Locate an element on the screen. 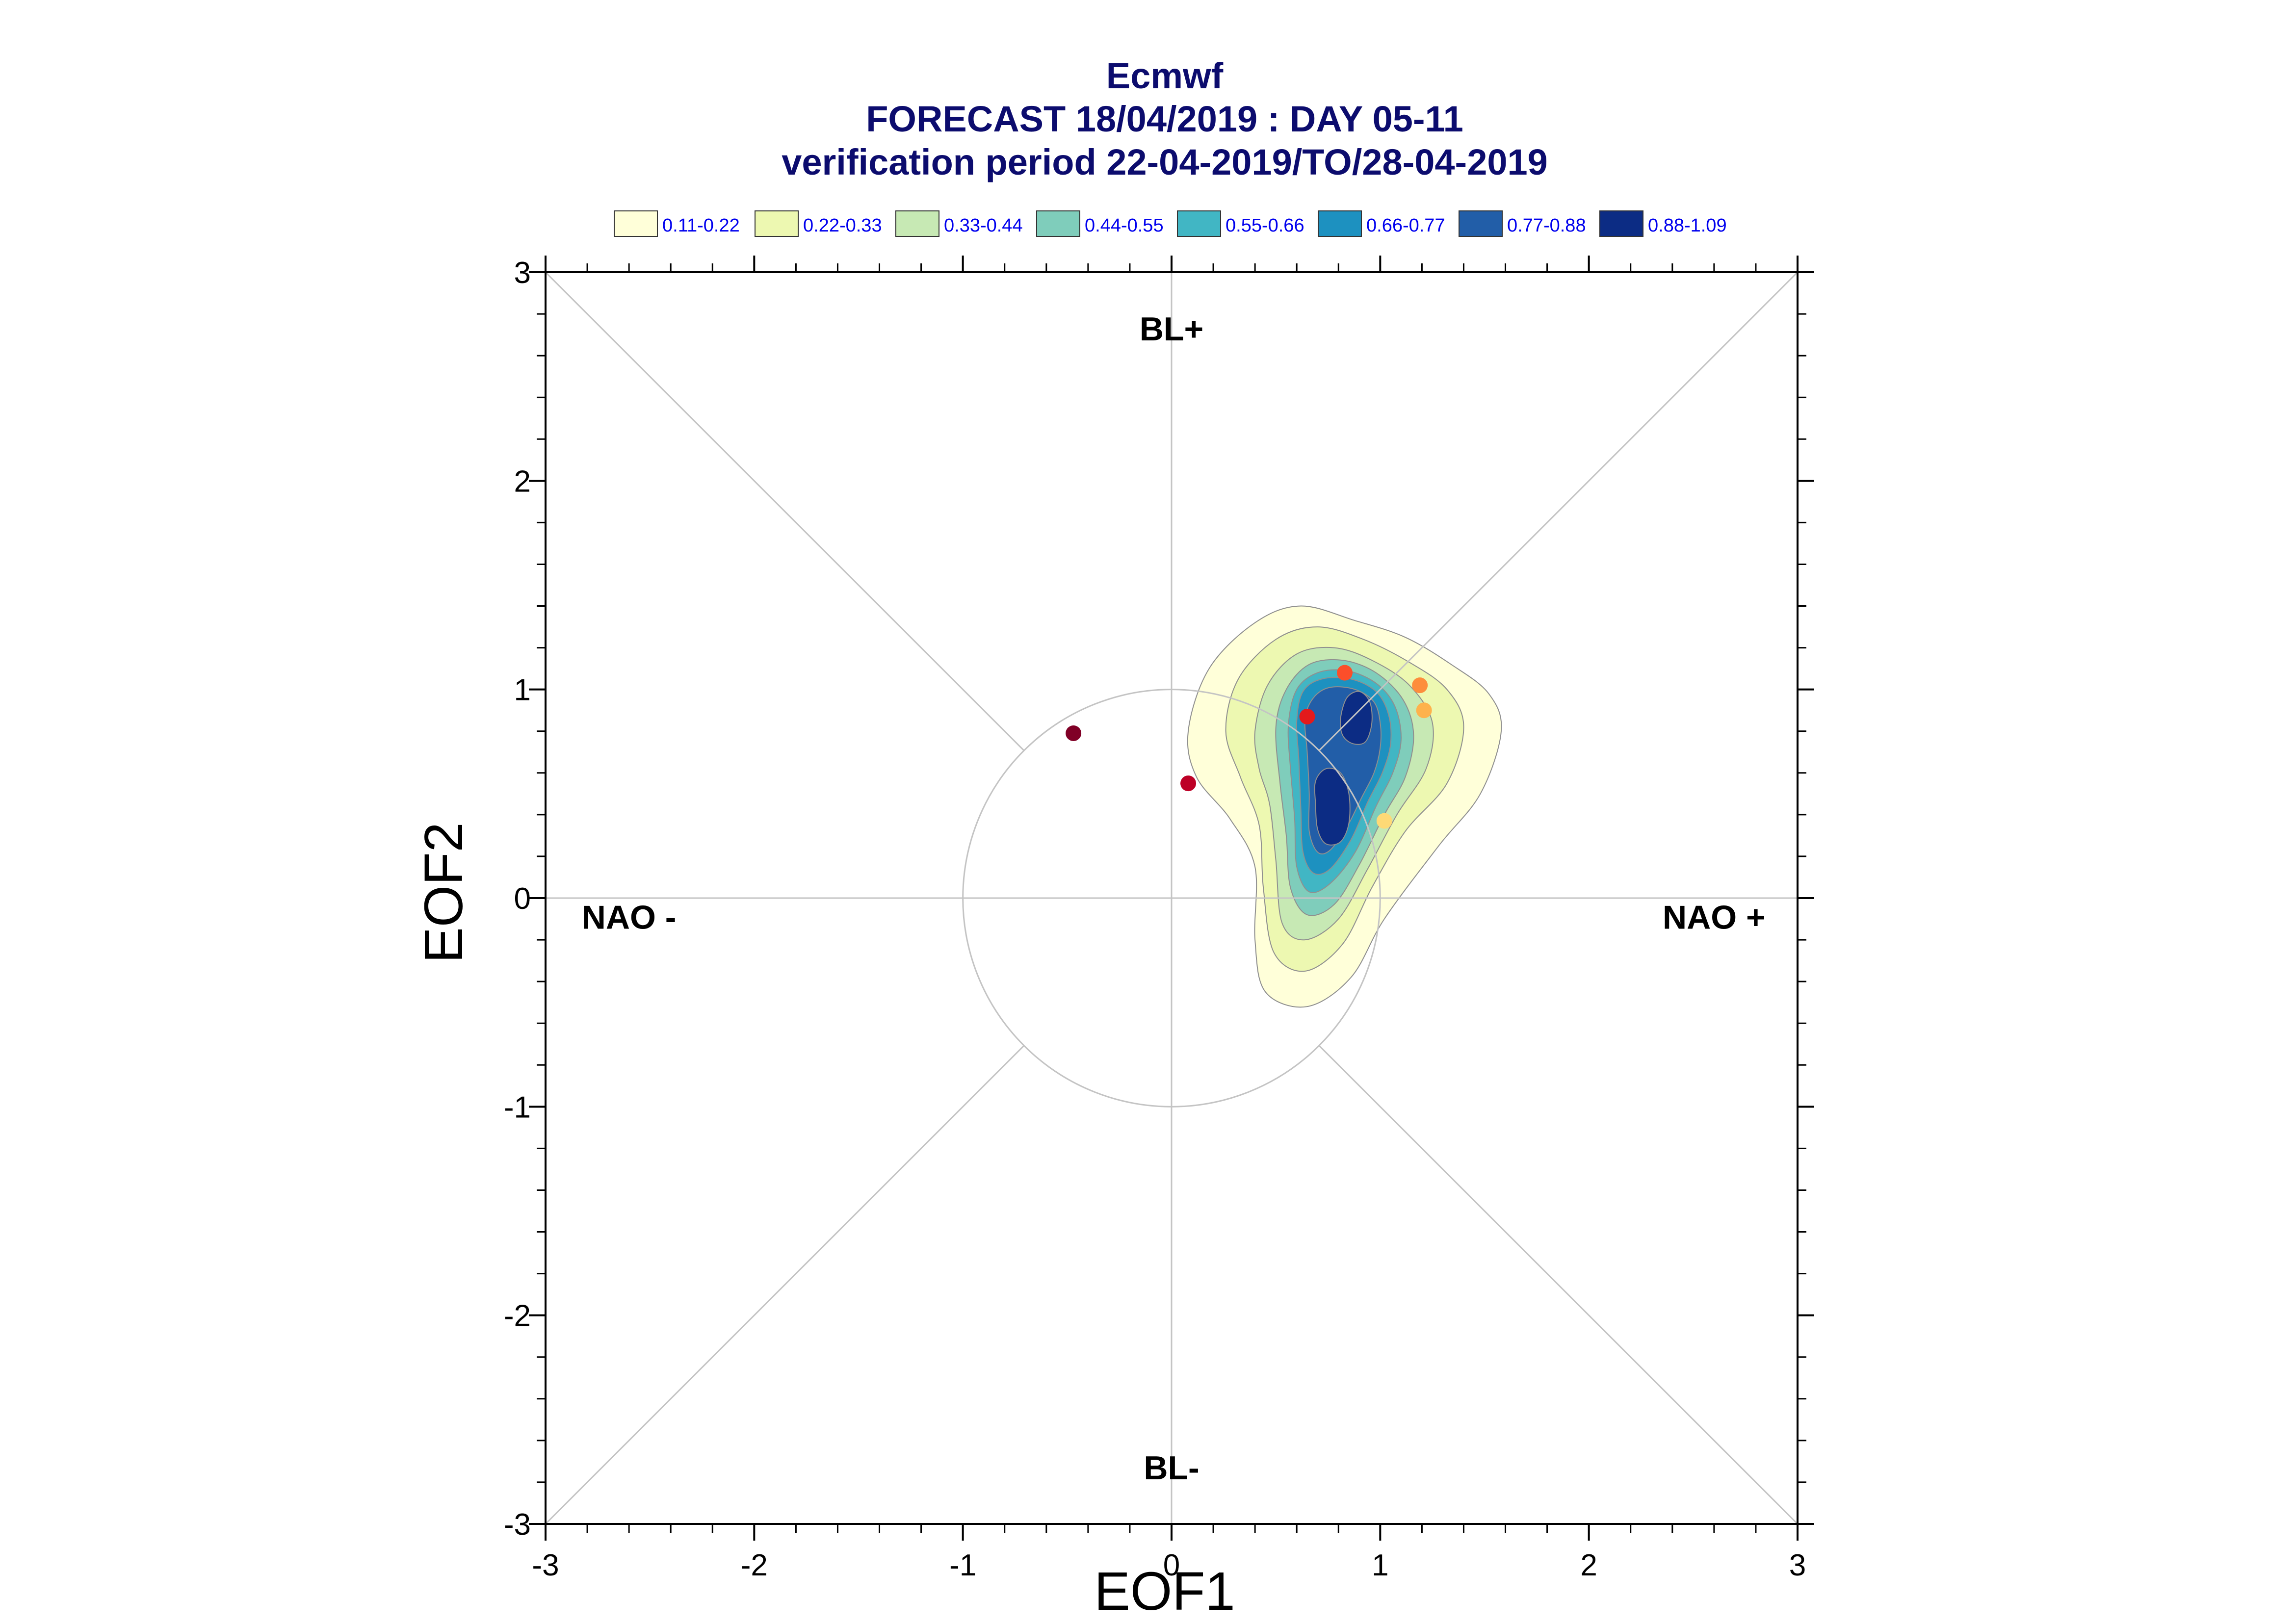 The image size is (2295, 1624). legend-label: 0.11-0.22 is located at coordinates (701, 225).